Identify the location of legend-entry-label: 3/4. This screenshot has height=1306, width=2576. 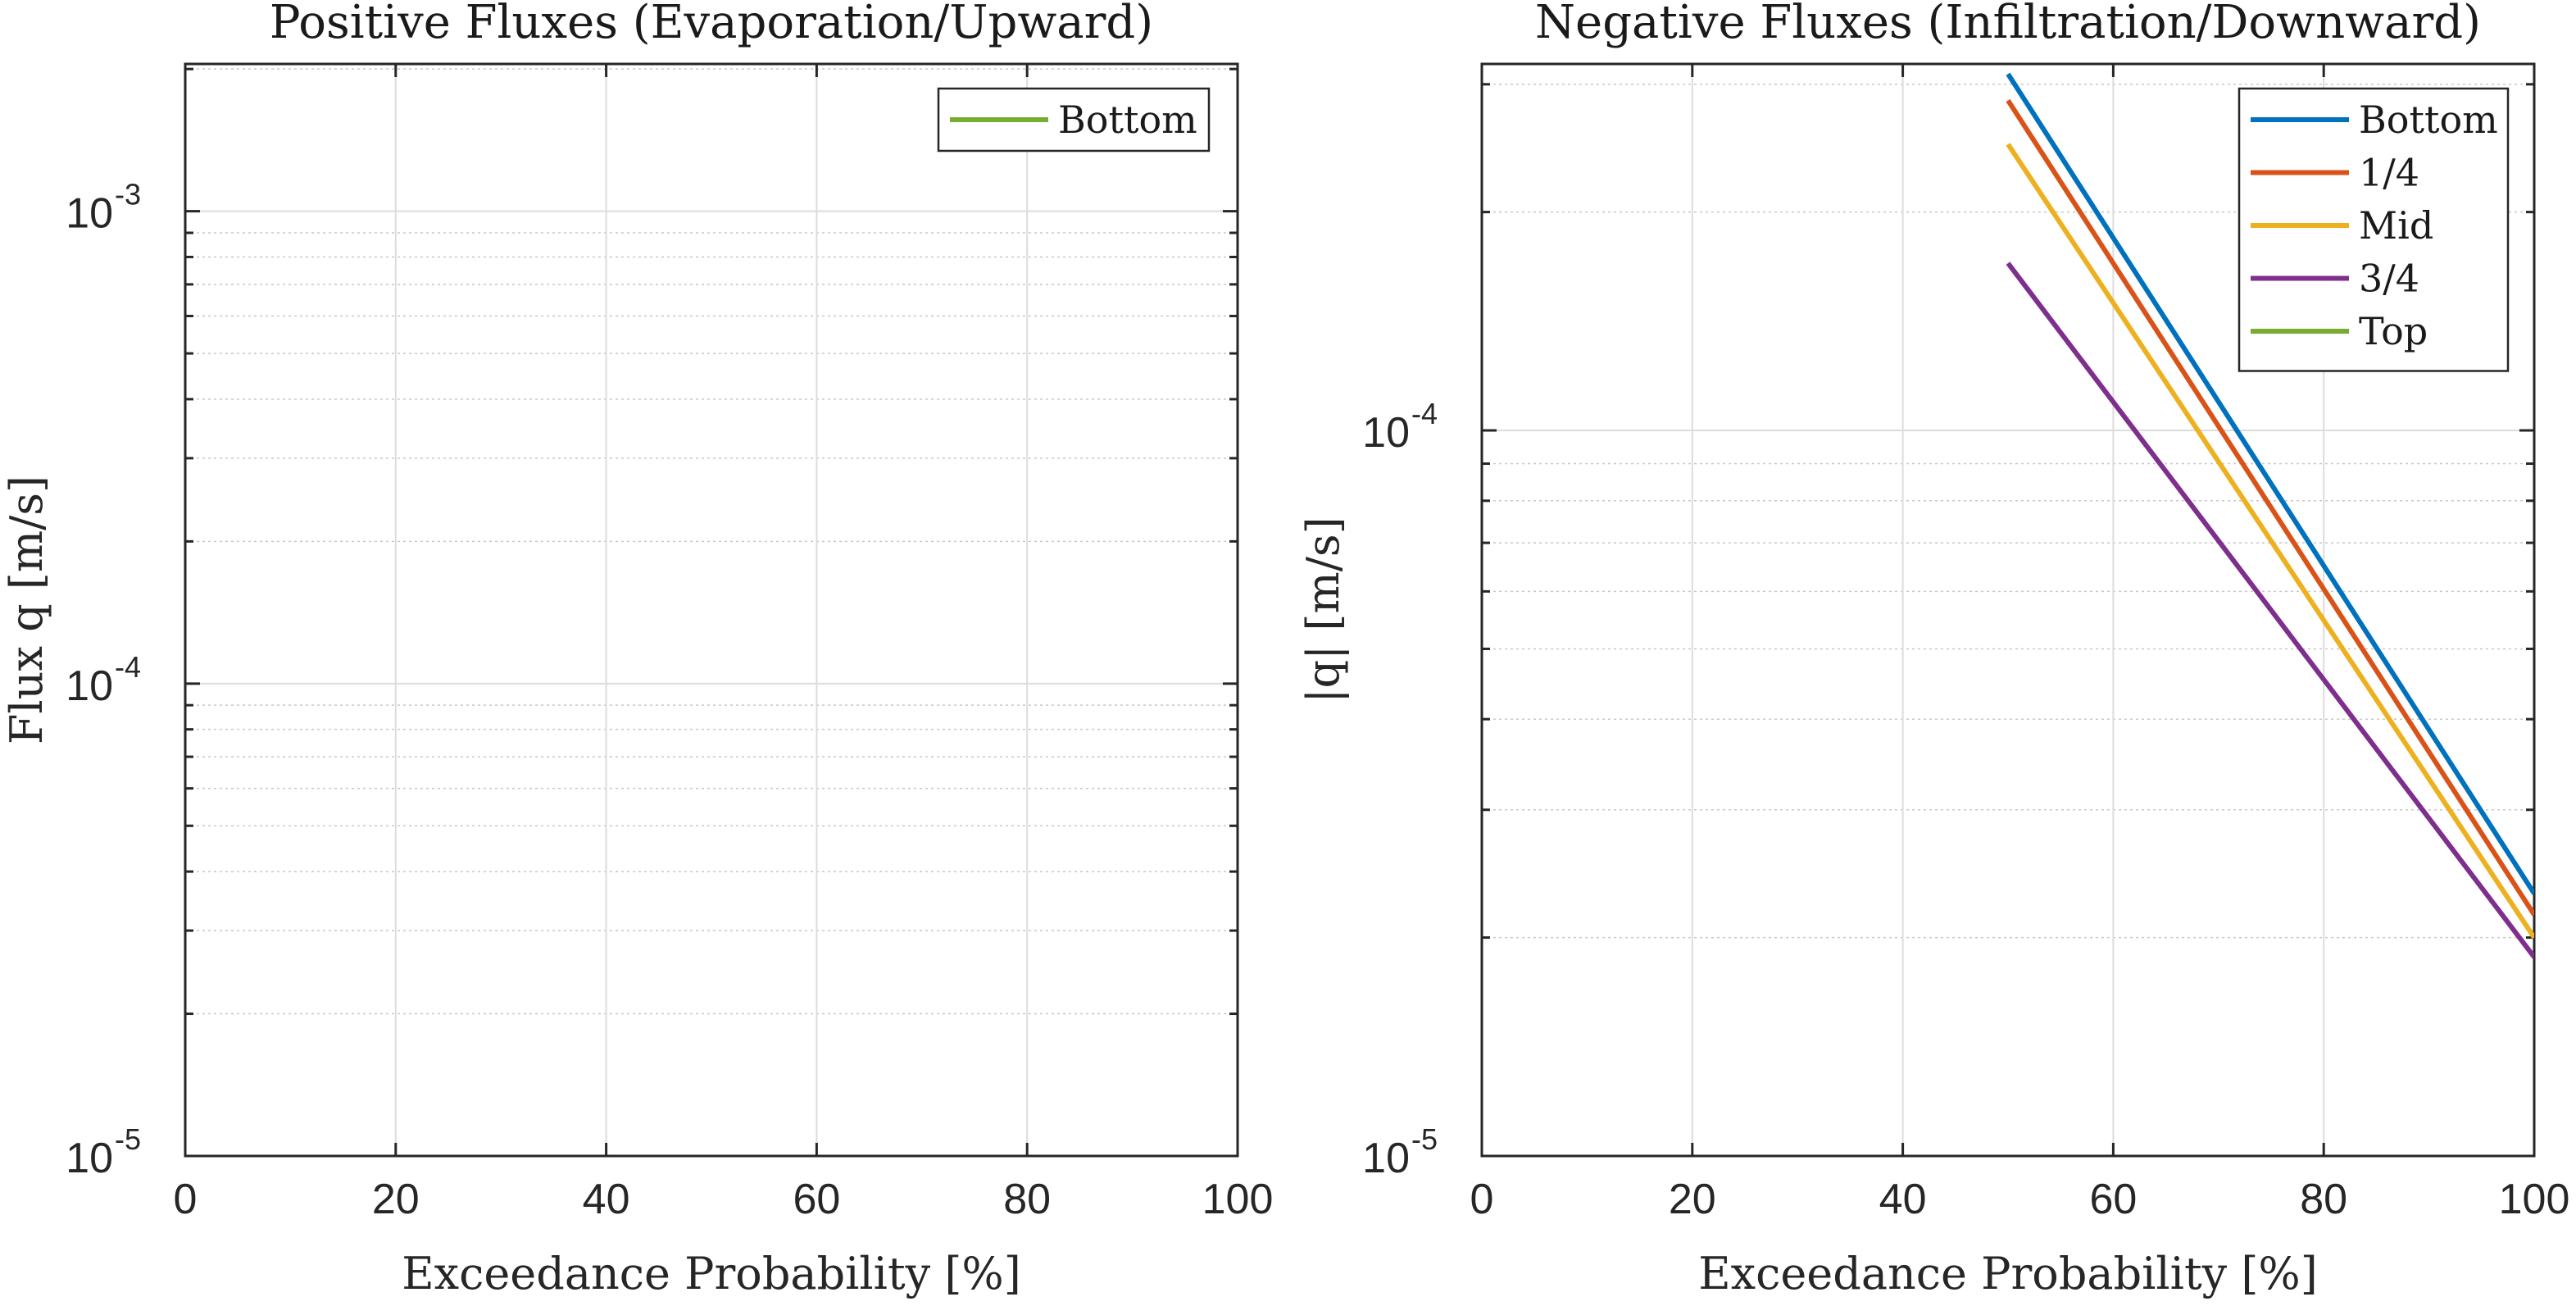
(2389, 279).